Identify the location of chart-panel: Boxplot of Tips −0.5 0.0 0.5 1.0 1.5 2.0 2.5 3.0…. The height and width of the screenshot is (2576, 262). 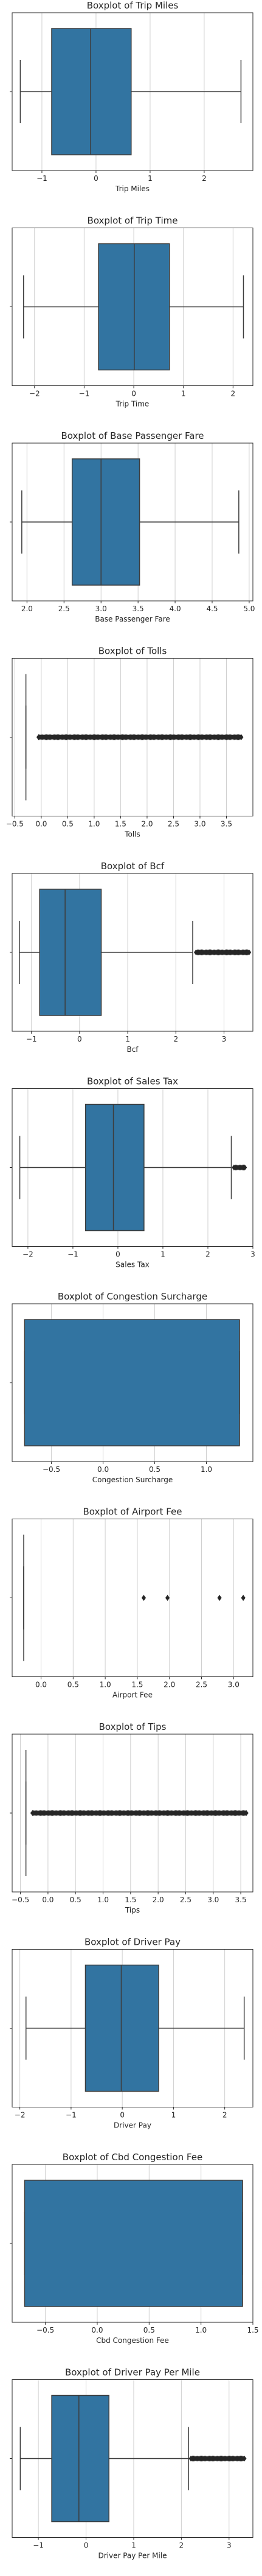
(131, 1817).